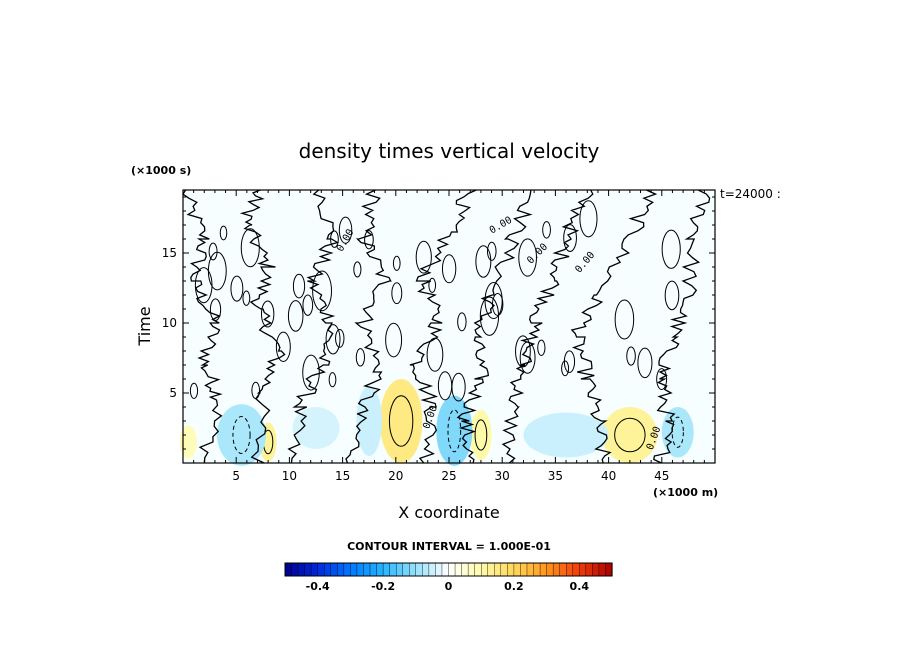 The width and height of the screenshot is (904, 654). What do you see at coordinates (580, 586) in the screenshot?
I see `colorbar-tick-label-4: 0.4` at bounding box center [580, 586].